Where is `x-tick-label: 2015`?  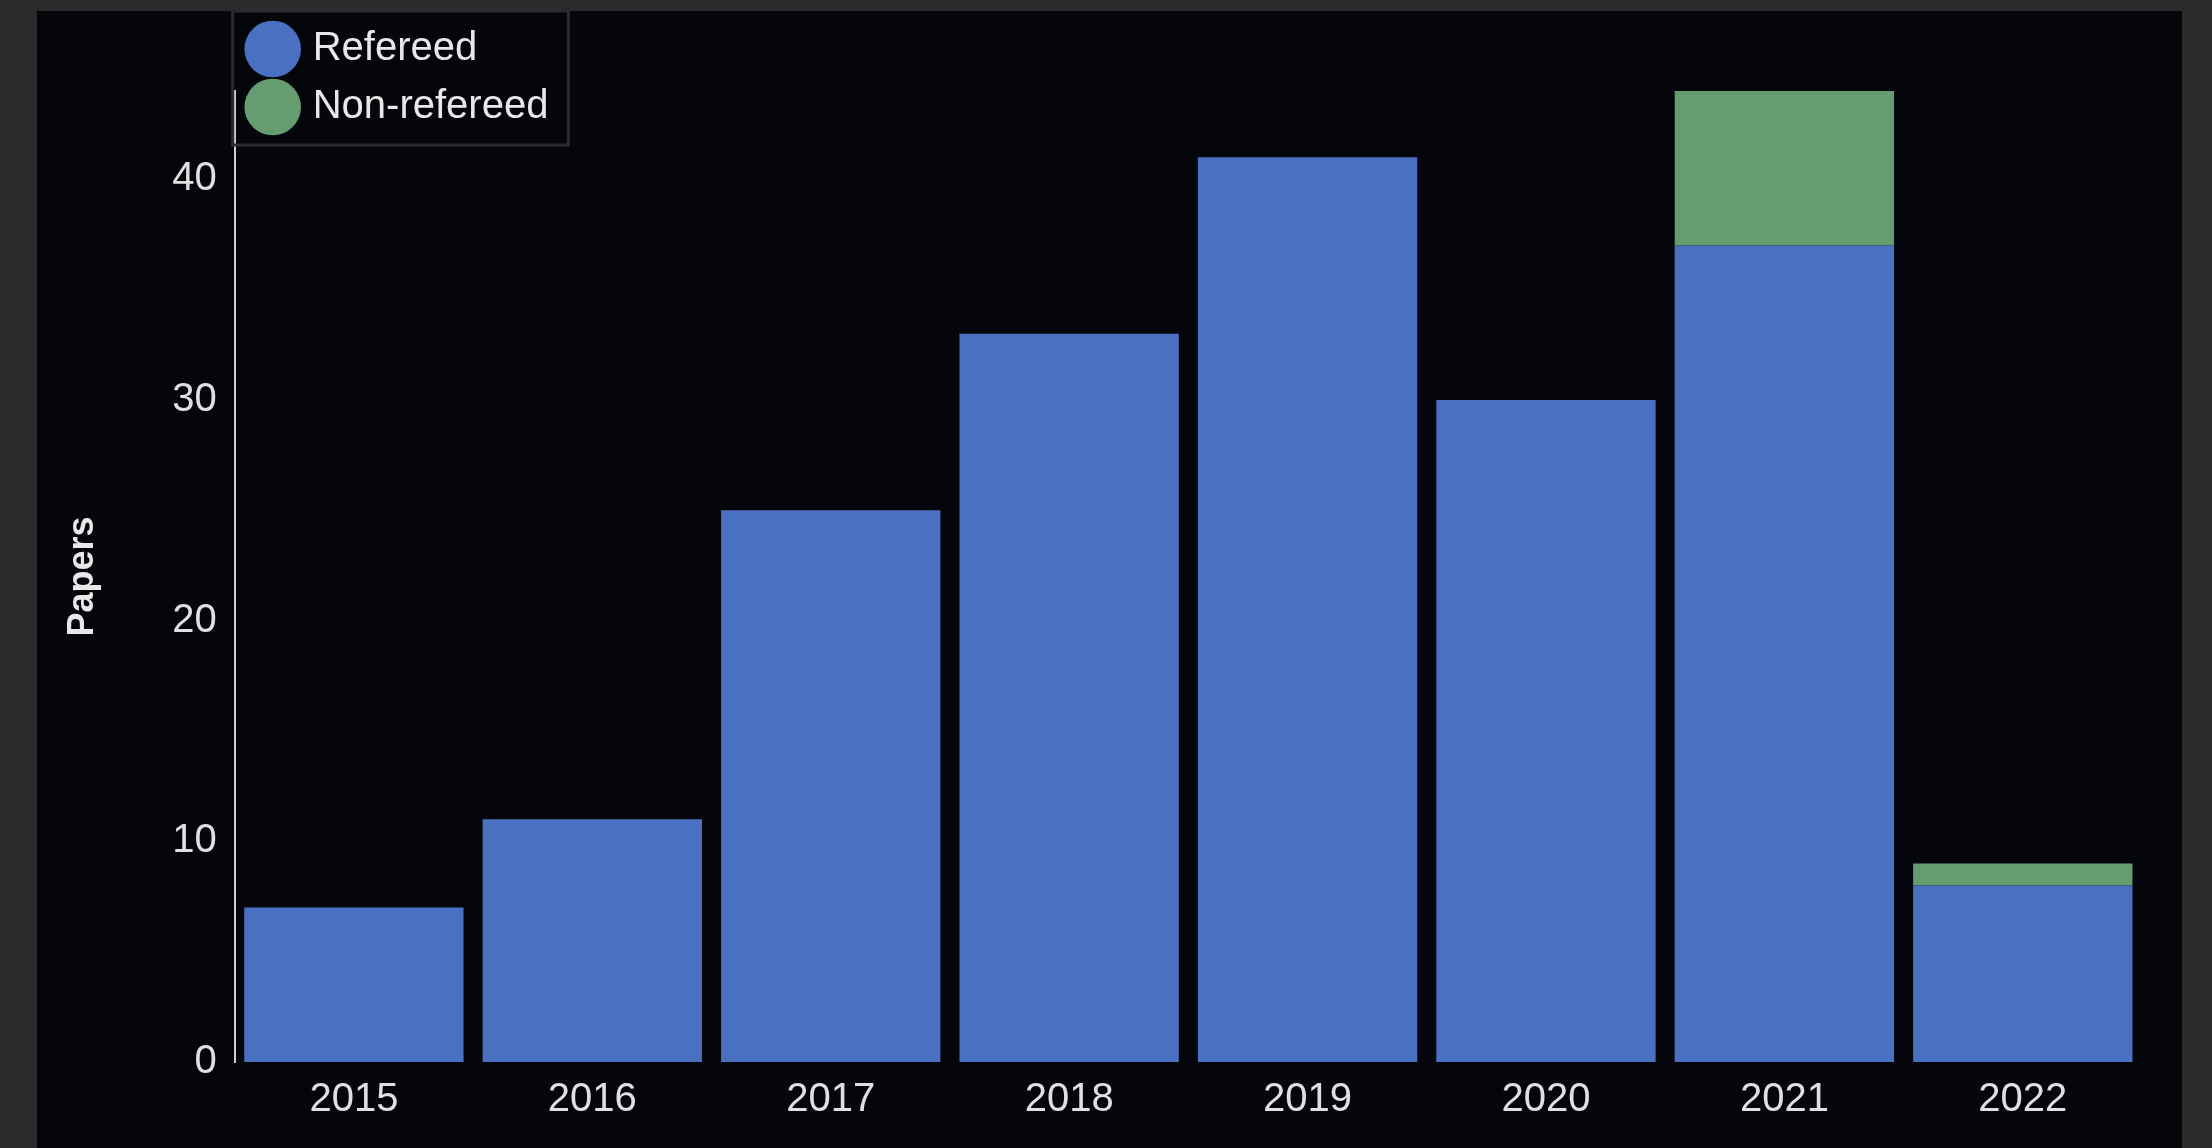
x-tick-label: 2015 is located at coordinates (354, 1097).